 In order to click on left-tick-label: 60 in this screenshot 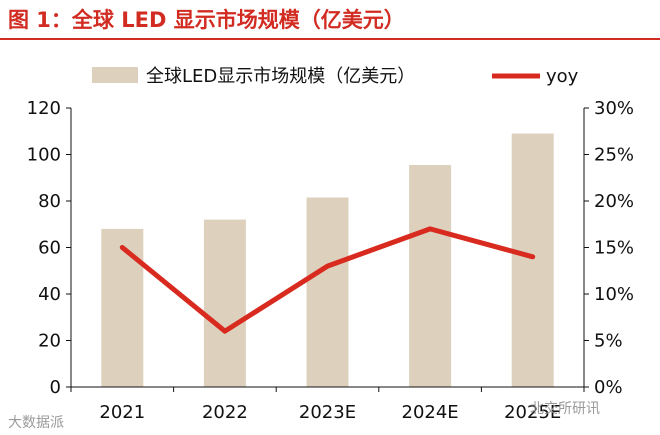, I will do `click(49, 248)`.